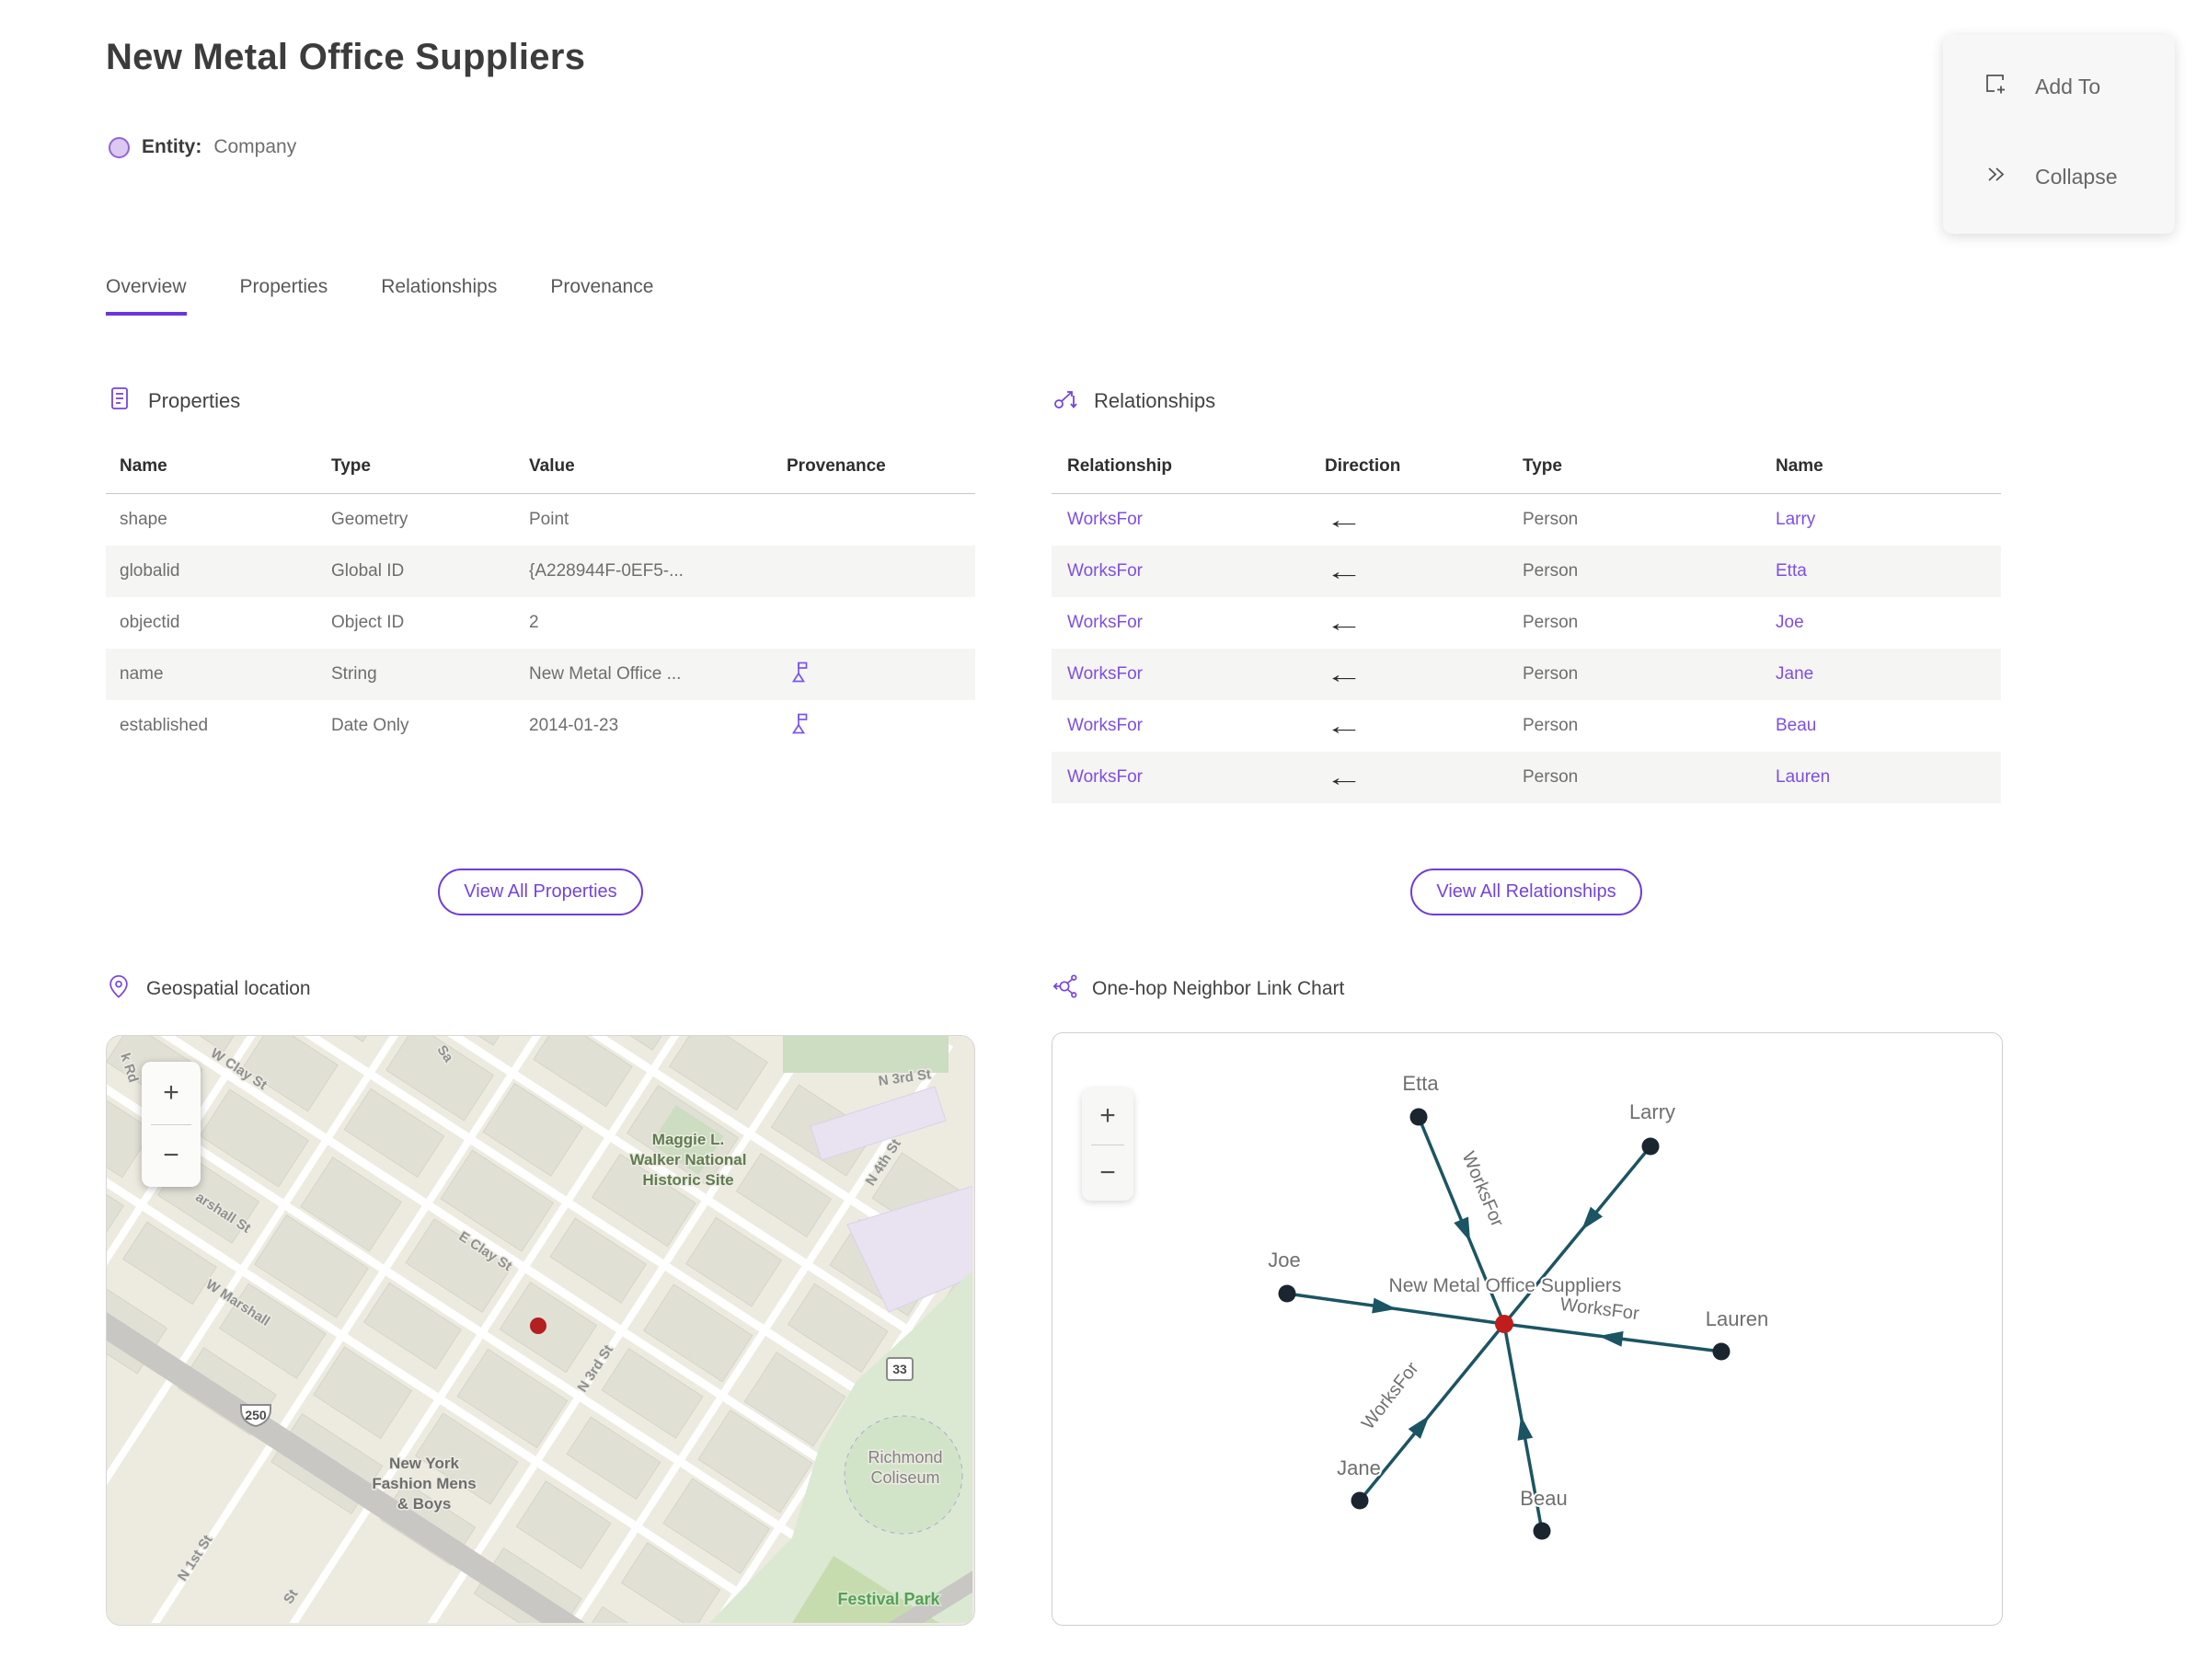 The image size is (2208, 1680). Describe the element at coordinates (888, 1599) in the screenshot. I see `map-poi-label: Festival Park` at that location.